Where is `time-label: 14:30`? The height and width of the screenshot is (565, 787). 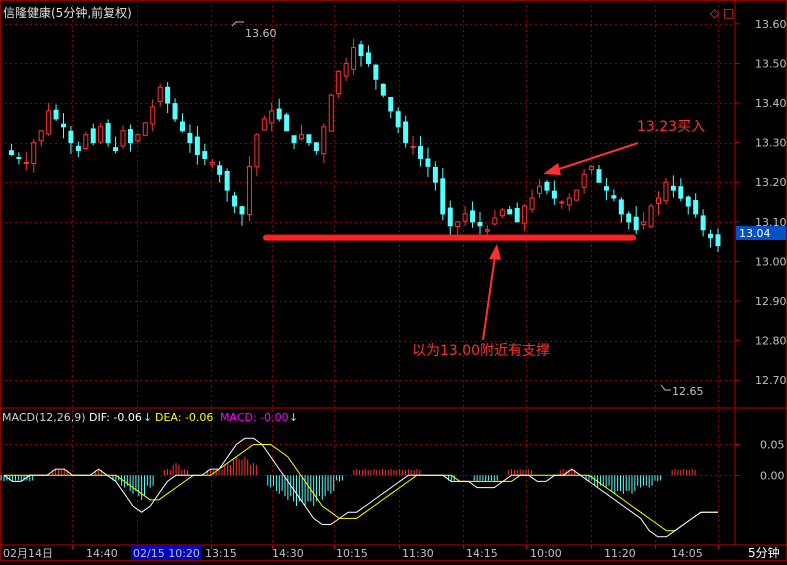 time-label: 14:30 is located at coordinates (288, 553).